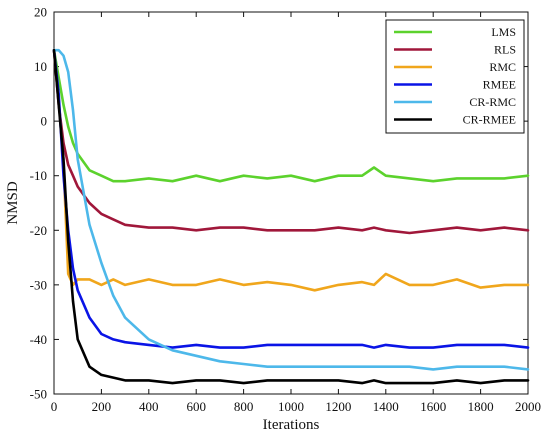  Describe the element at coordinates (338, 406) in the screenshot. I see `x-tick-label: 1200` at that location.